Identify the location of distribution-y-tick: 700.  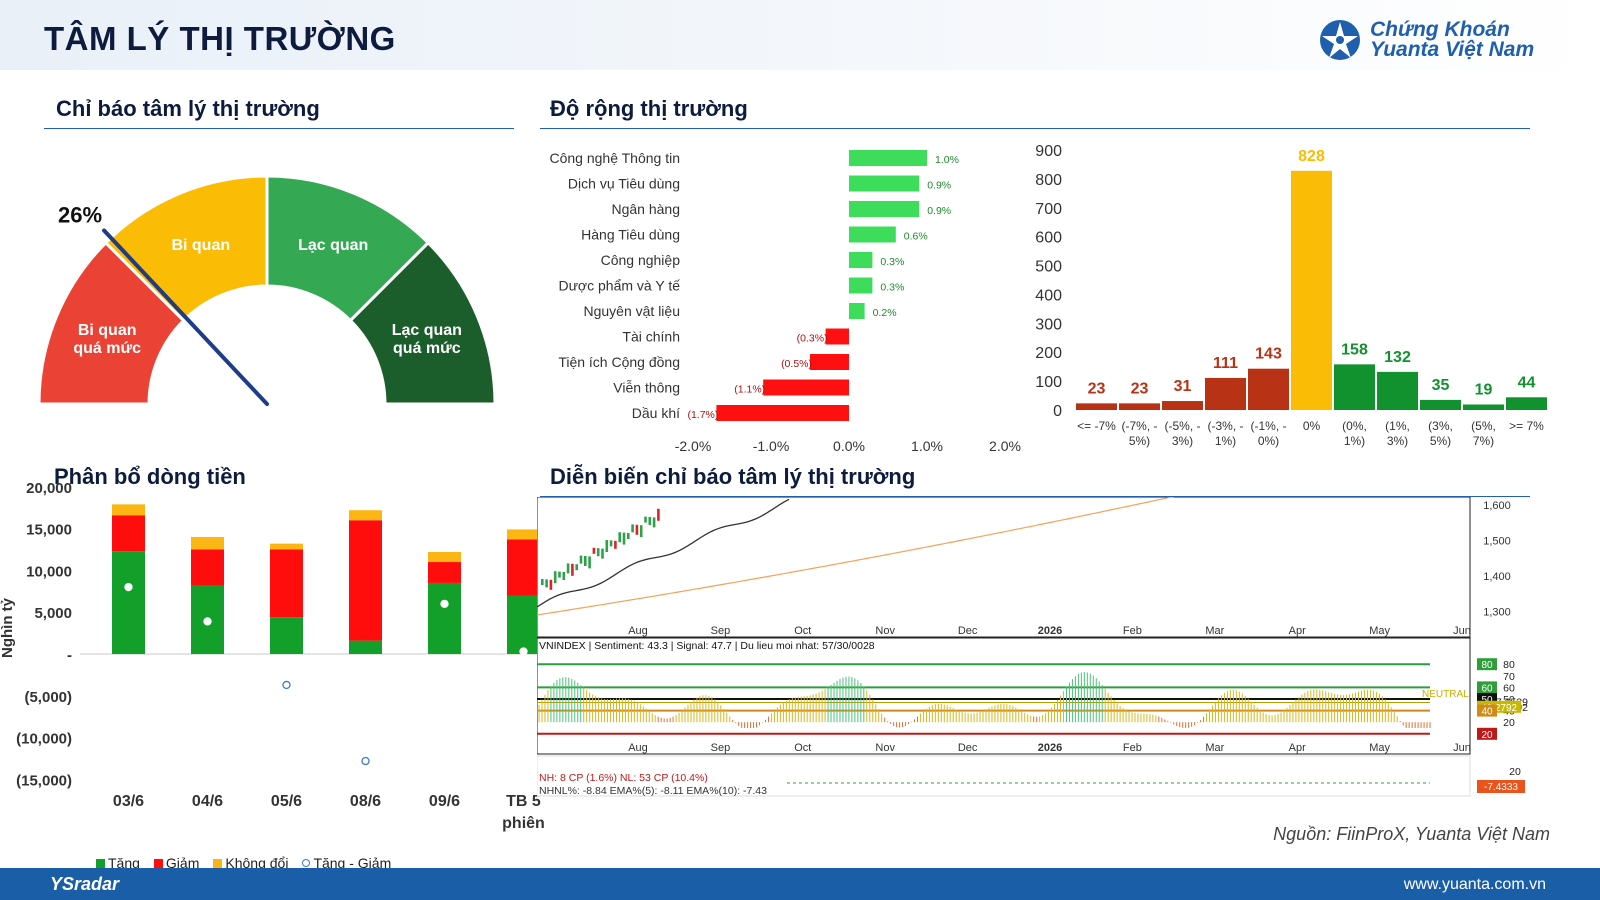
(1048, 209).